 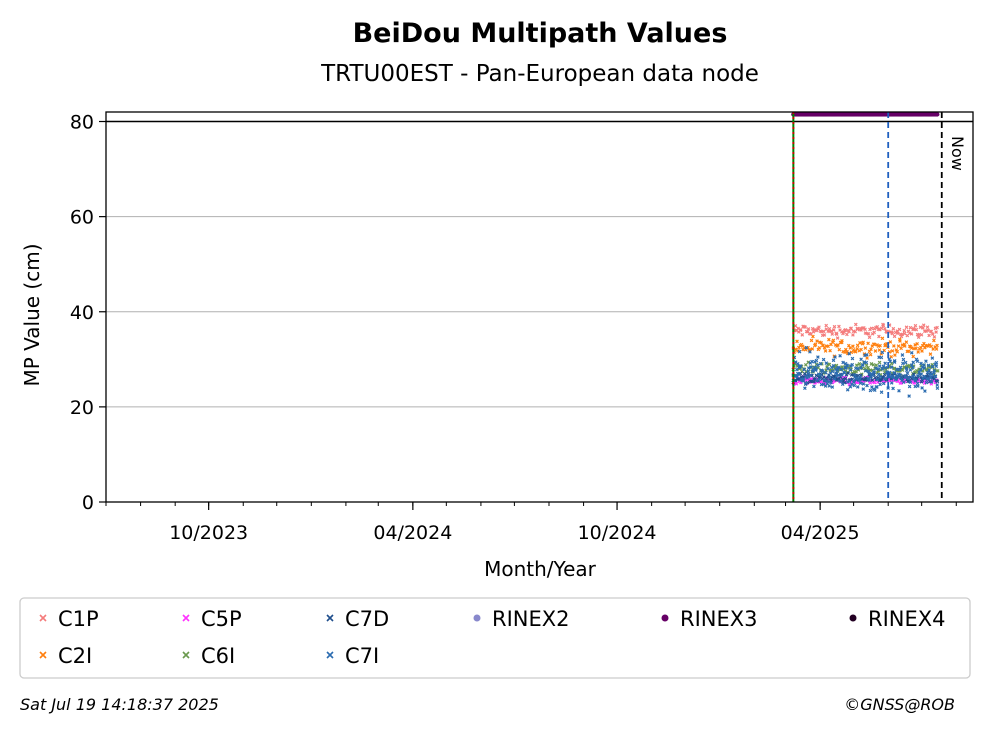 What do you see at coordinates (521, 619) in the screenshot?
I see `legend-item-rinex2: RINEX2` at bounding box center [521, 619].